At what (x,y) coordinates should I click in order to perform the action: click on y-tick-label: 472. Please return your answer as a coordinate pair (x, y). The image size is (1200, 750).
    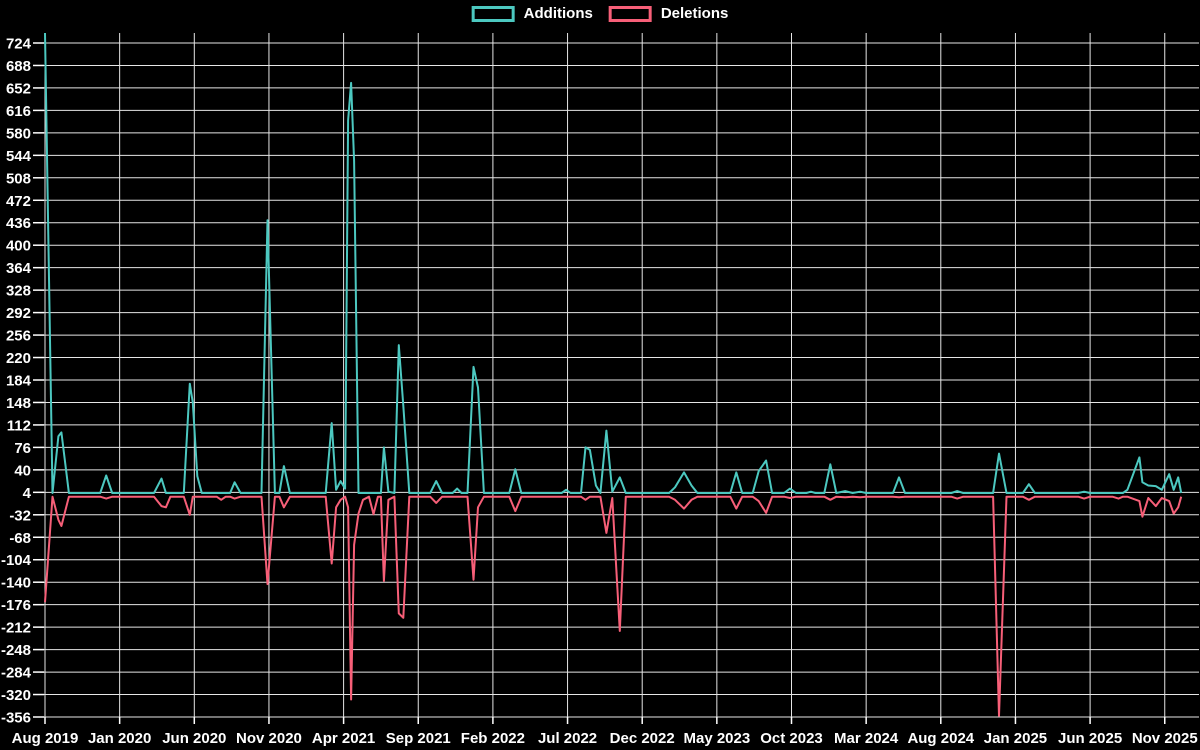
    Looking at the image, I should click on (18, 201).